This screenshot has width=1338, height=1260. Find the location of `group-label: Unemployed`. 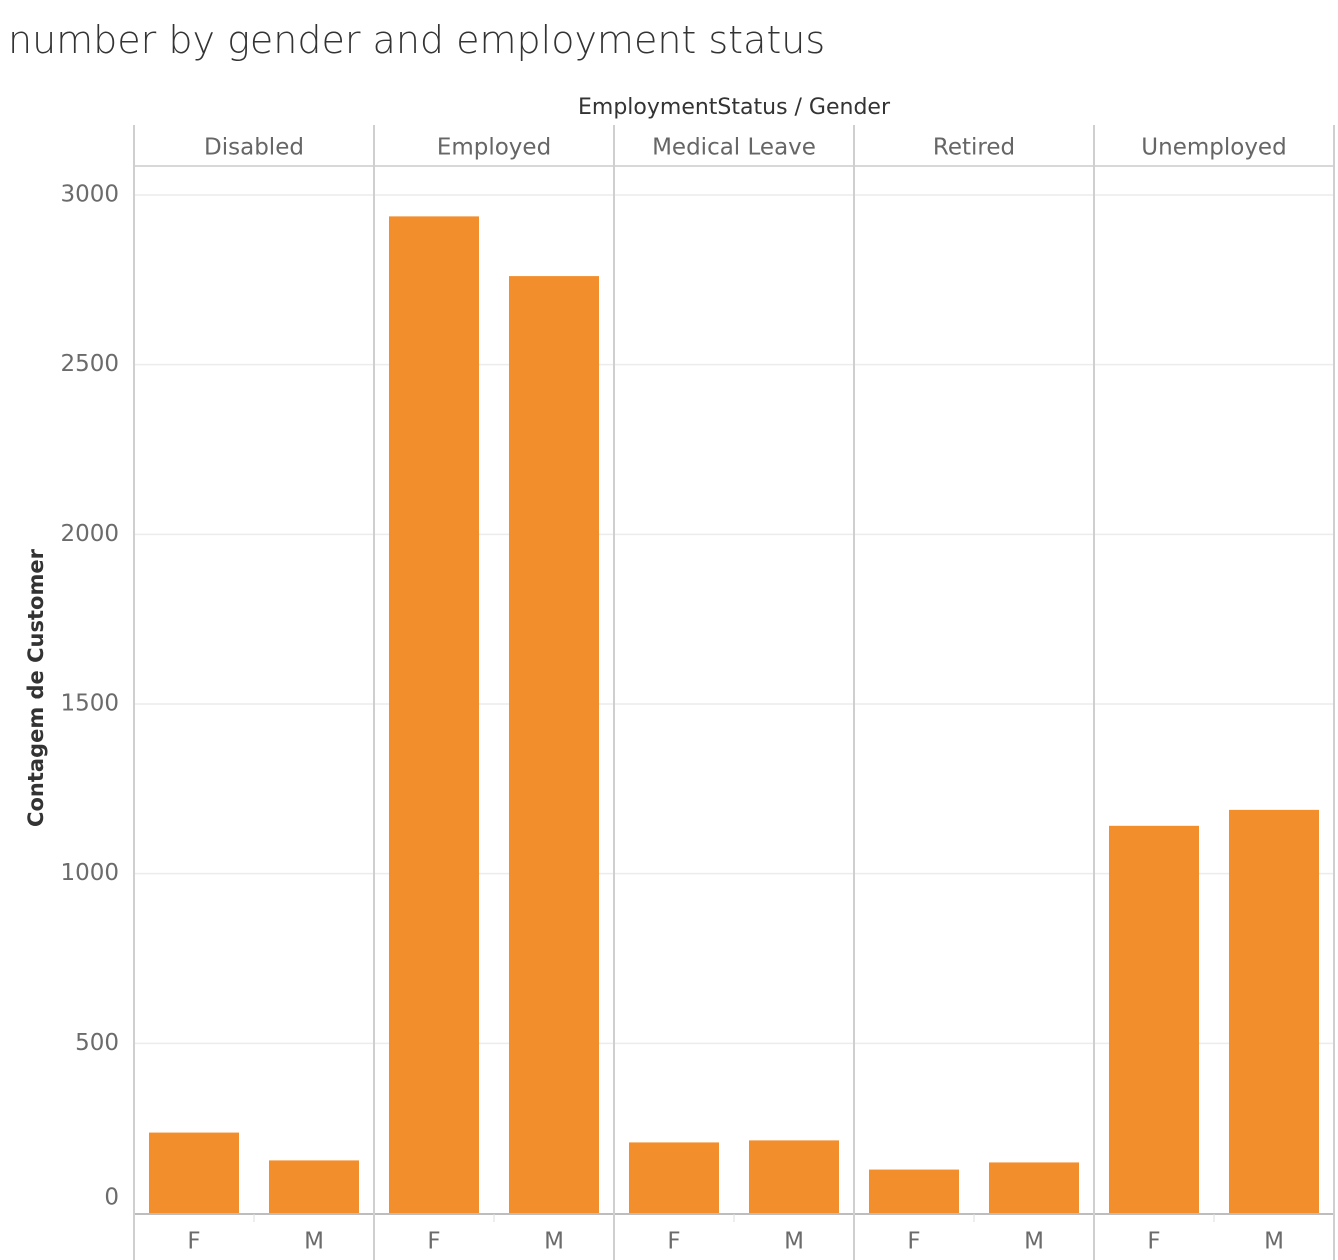

group-label: Unemployed is located at coordinates (1213, 148).